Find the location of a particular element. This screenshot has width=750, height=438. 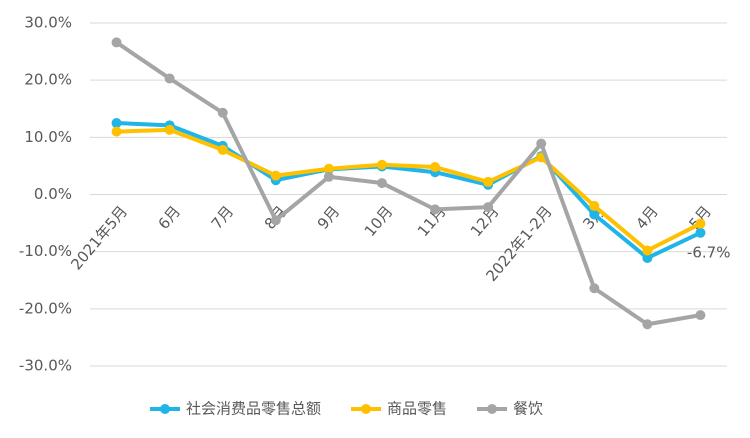

x-tick-label: 9月 is located at coordinates (329, 217).